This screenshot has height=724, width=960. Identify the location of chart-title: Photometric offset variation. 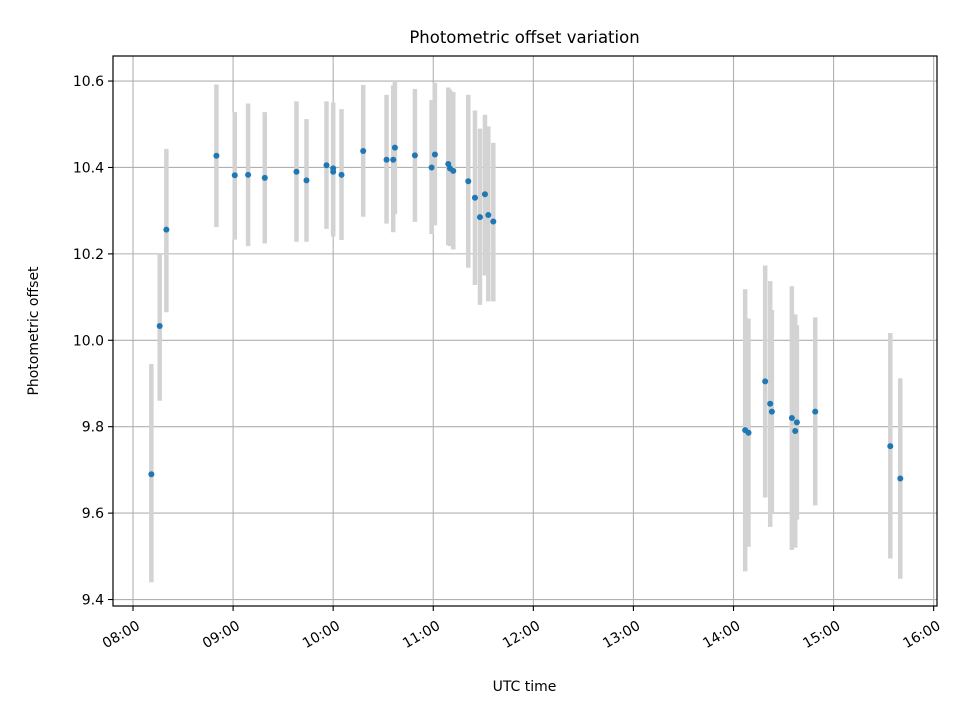
(524, 37).